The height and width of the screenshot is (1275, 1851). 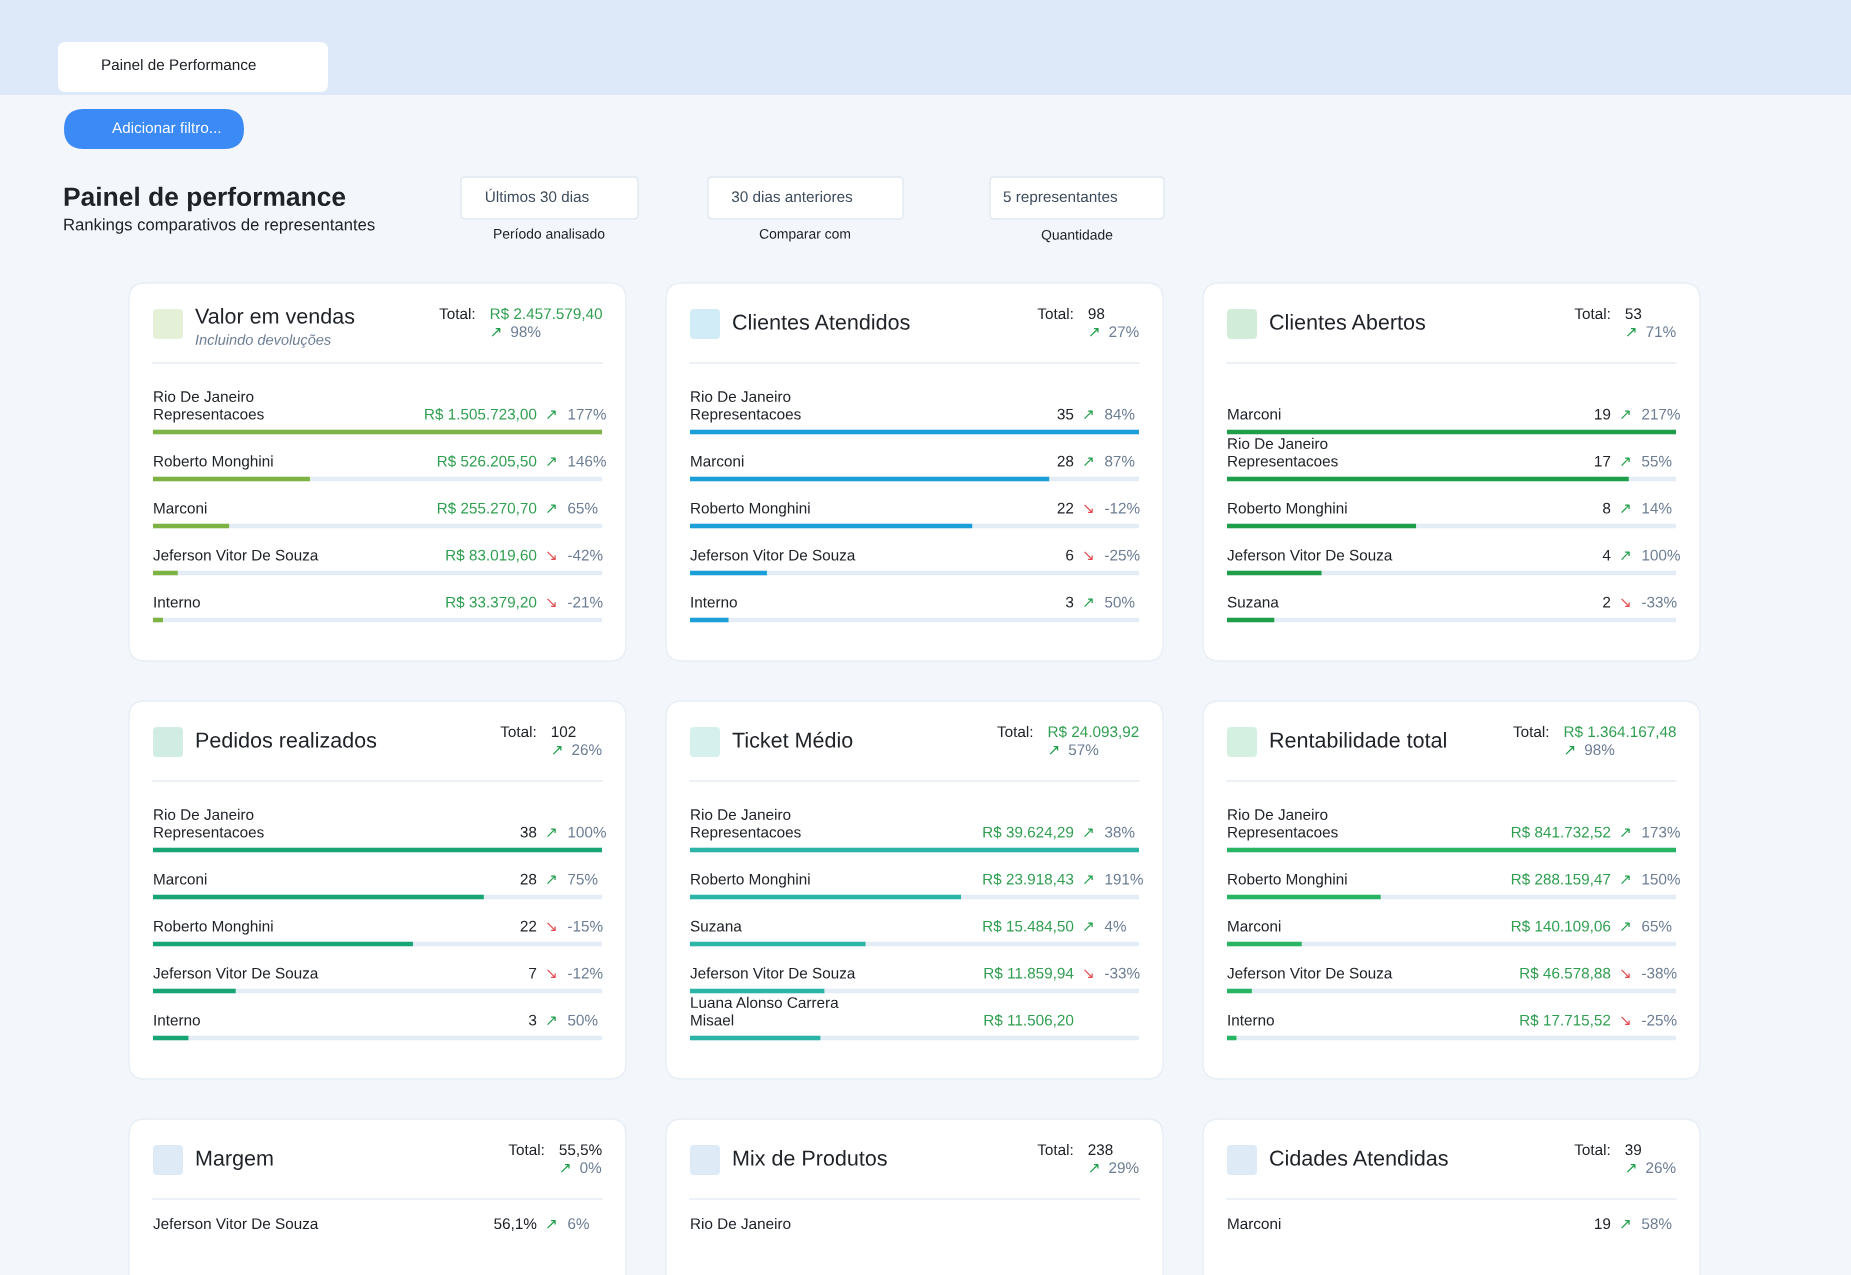 What do you see at coordinates (219, 226) in the screenshot?
I see `text: Rankings comparativos de representantes` at bounding box center [219, 226].